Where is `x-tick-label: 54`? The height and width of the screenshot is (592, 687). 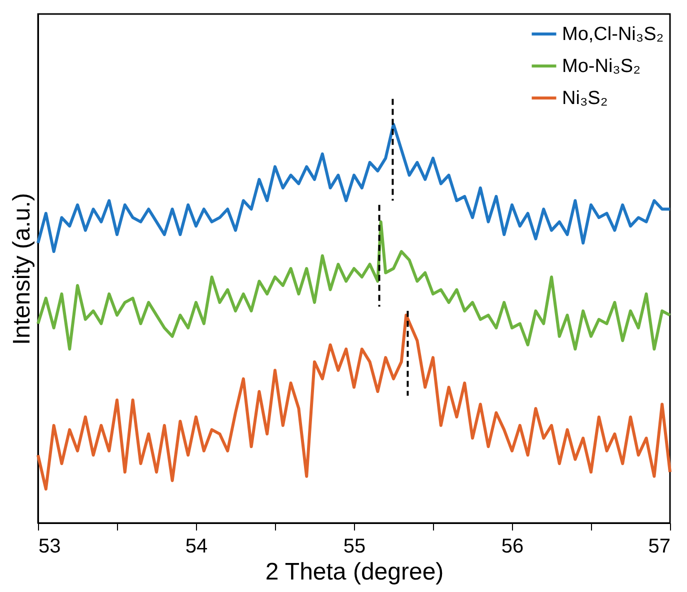 x-tick-label: 54 is located at coordinates (196, 547).